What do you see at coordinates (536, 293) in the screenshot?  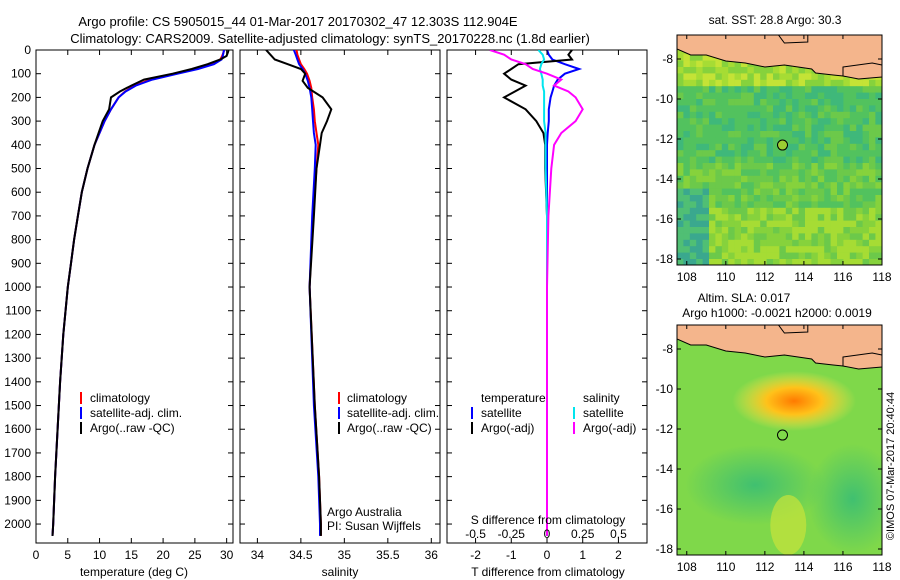 I see `series-line-salinity-argo-adj` at bounding box center [536, 293].